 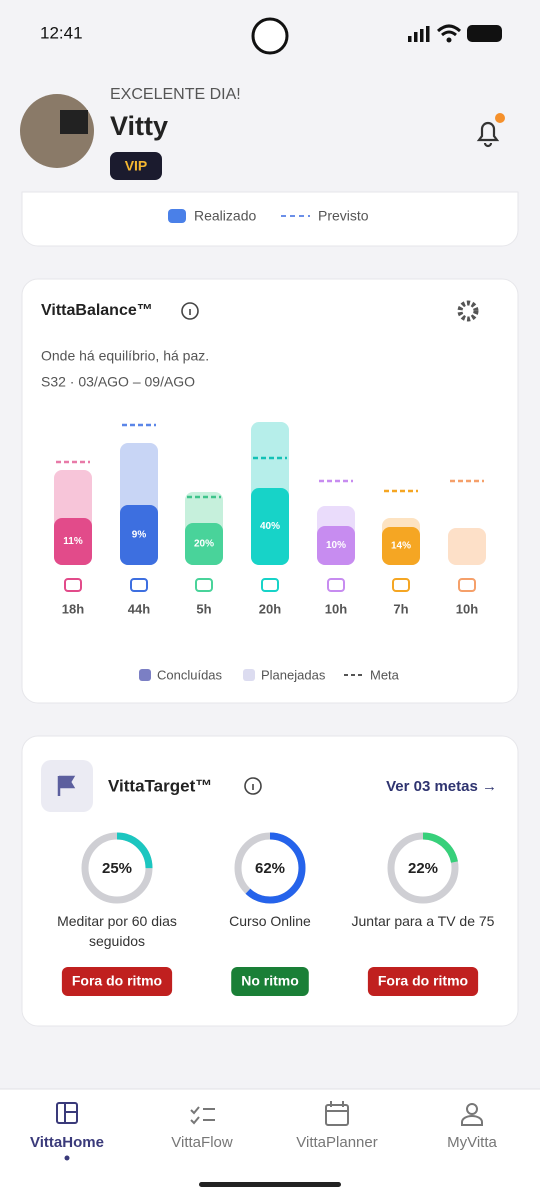 What do you see at coordinates (449, 30) in the screenshot?
I see `wifi-icon` at bounding box center [449, 30].